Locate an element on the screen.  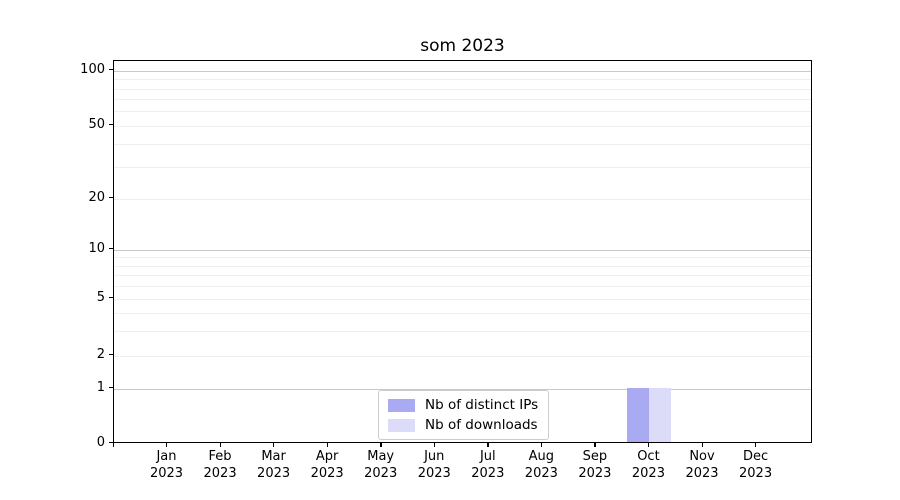
x-tick-label: Nov 2023 is located at coordinates (702, 466).